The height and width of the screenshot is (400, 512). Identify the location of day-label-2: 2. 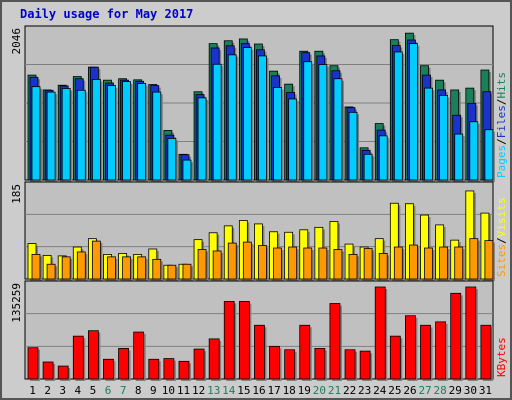
(47, 390).